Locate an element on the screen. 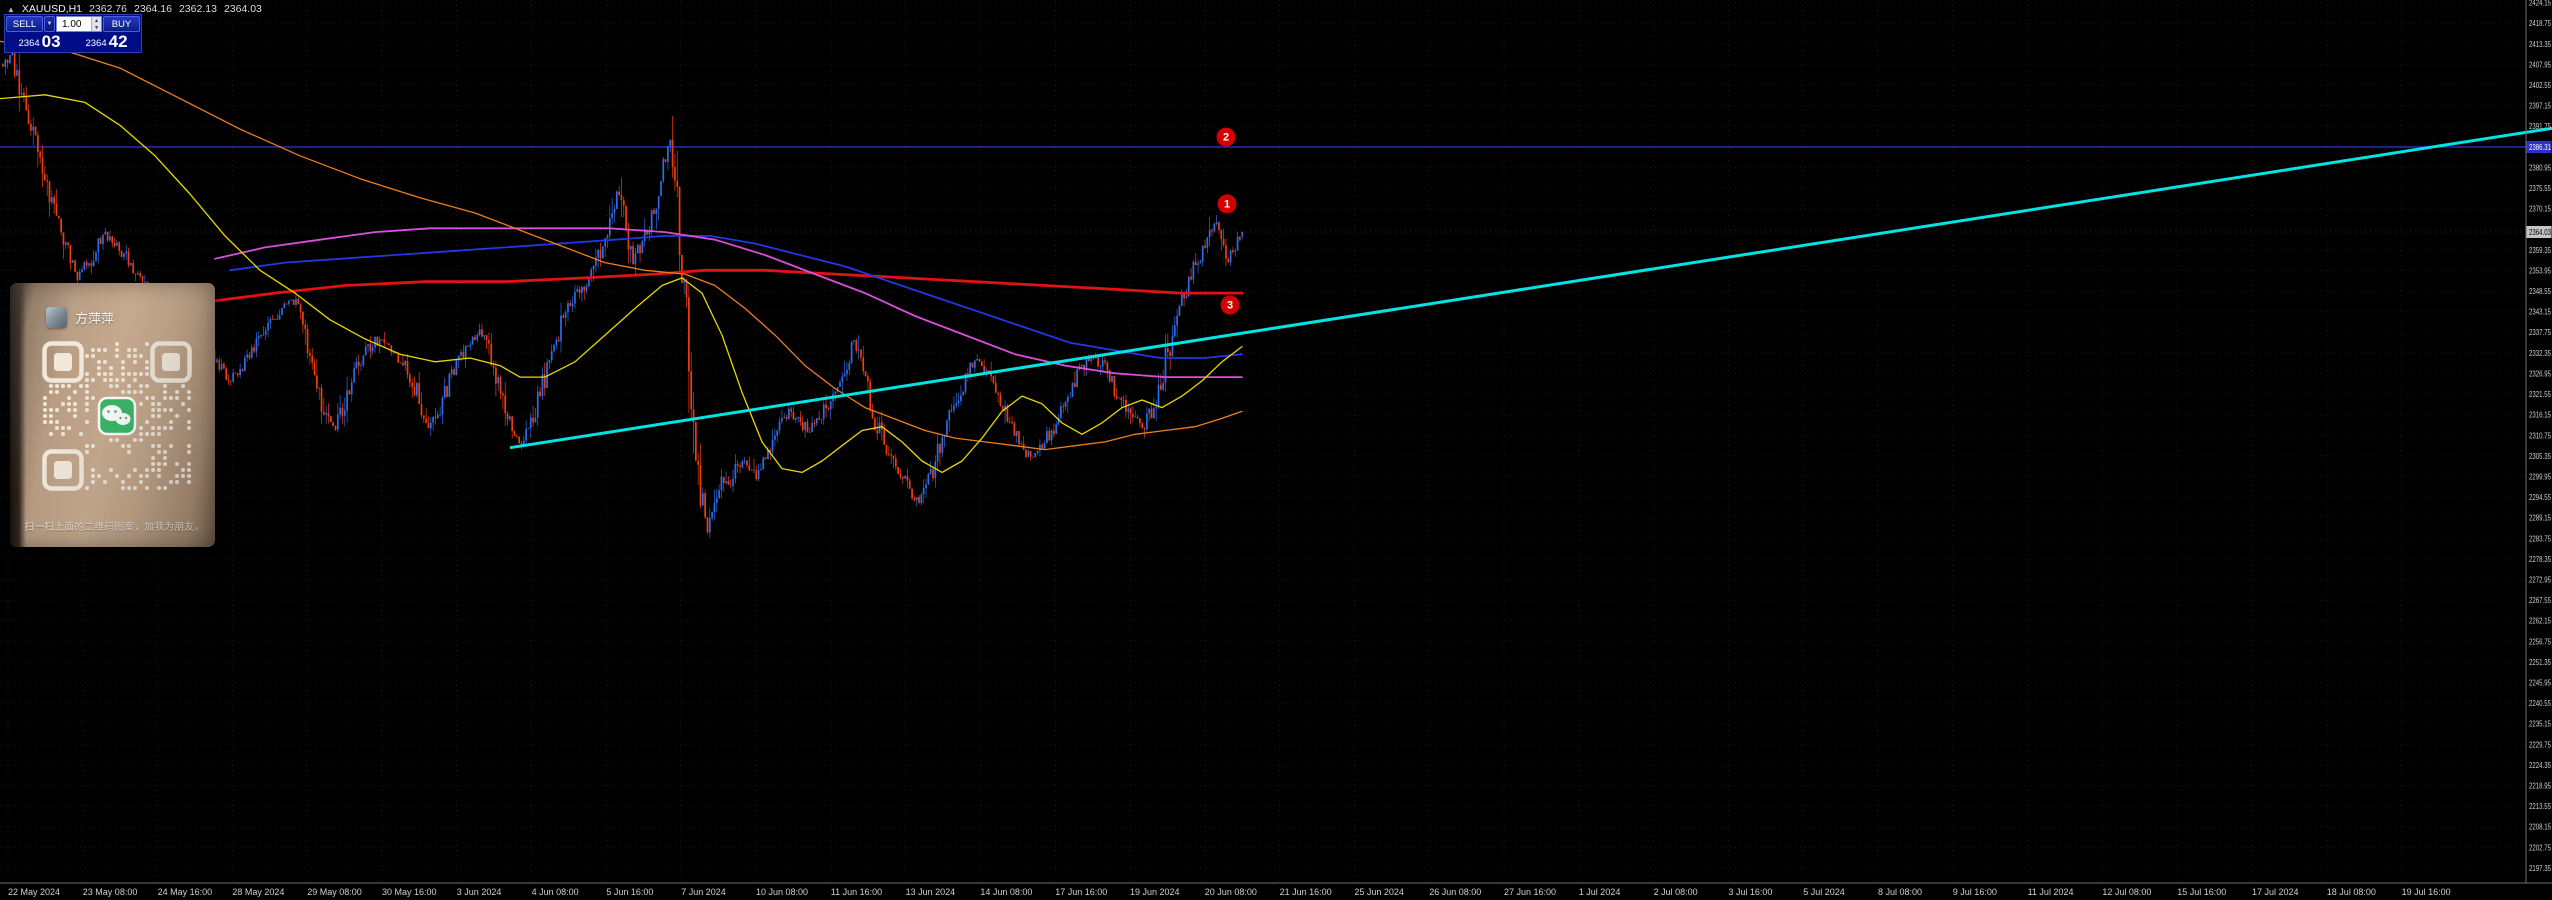 The image size is (2552, 900). volume-dropdown-caret-icon: ▼ is located at coordinates (49, 24).